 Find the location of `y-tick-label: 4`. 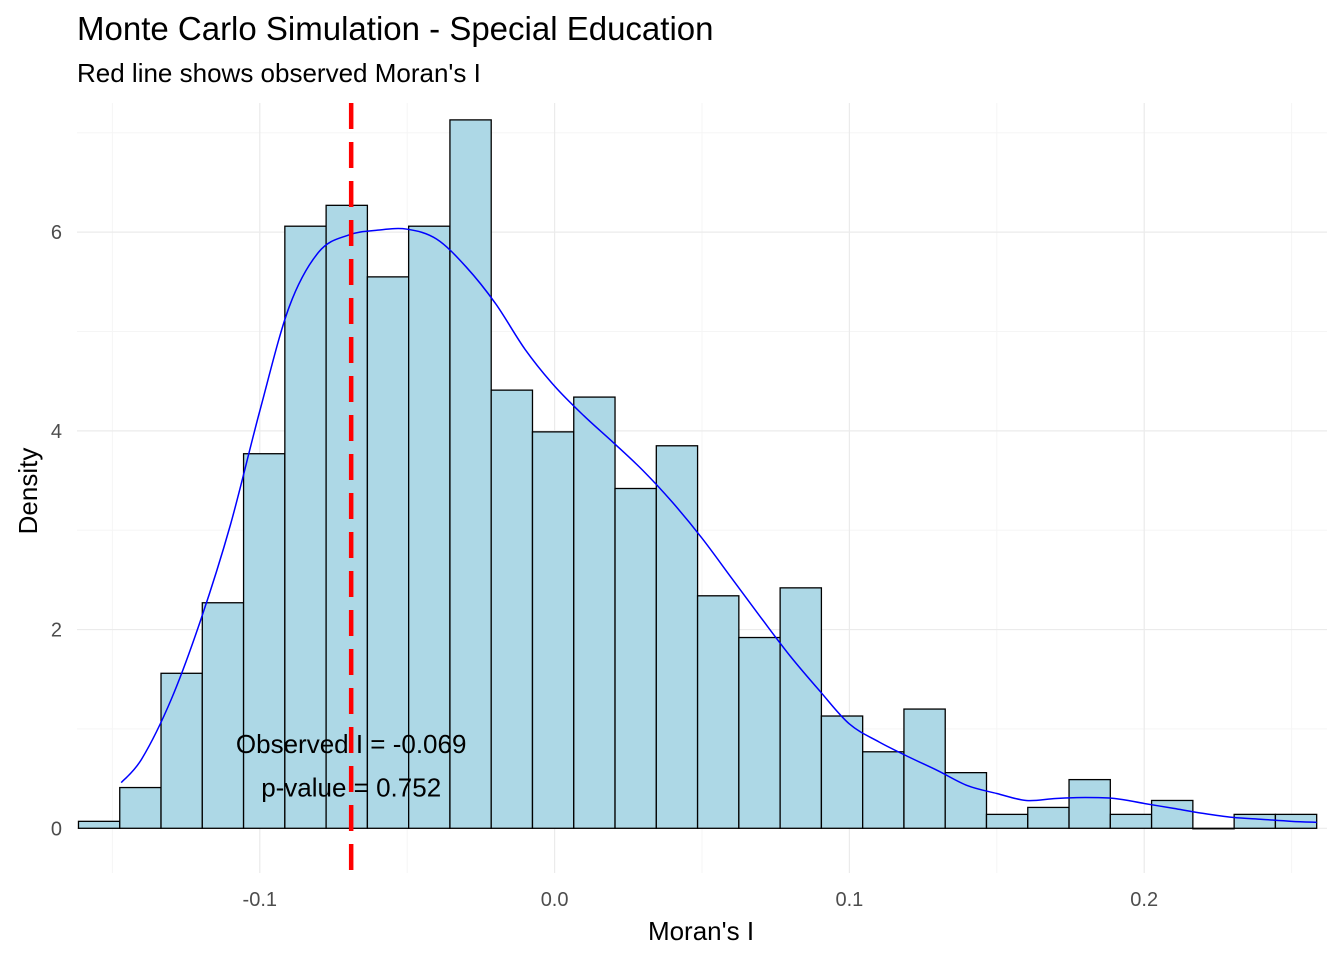

y-tick-label: 4 is located at coordinates (56, 432).